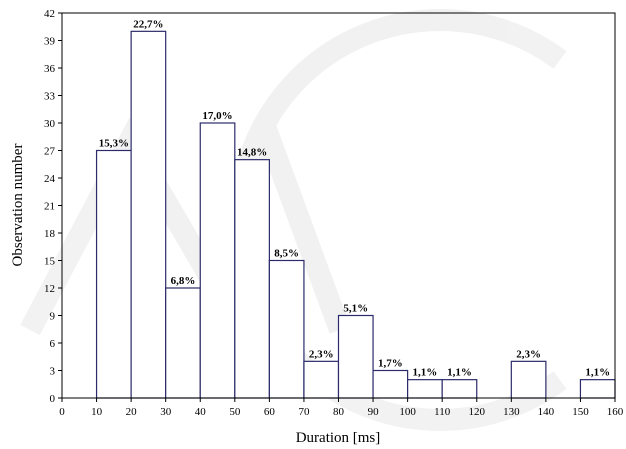  I want to click on y-tick-label-3: 3, so click(53, 372).